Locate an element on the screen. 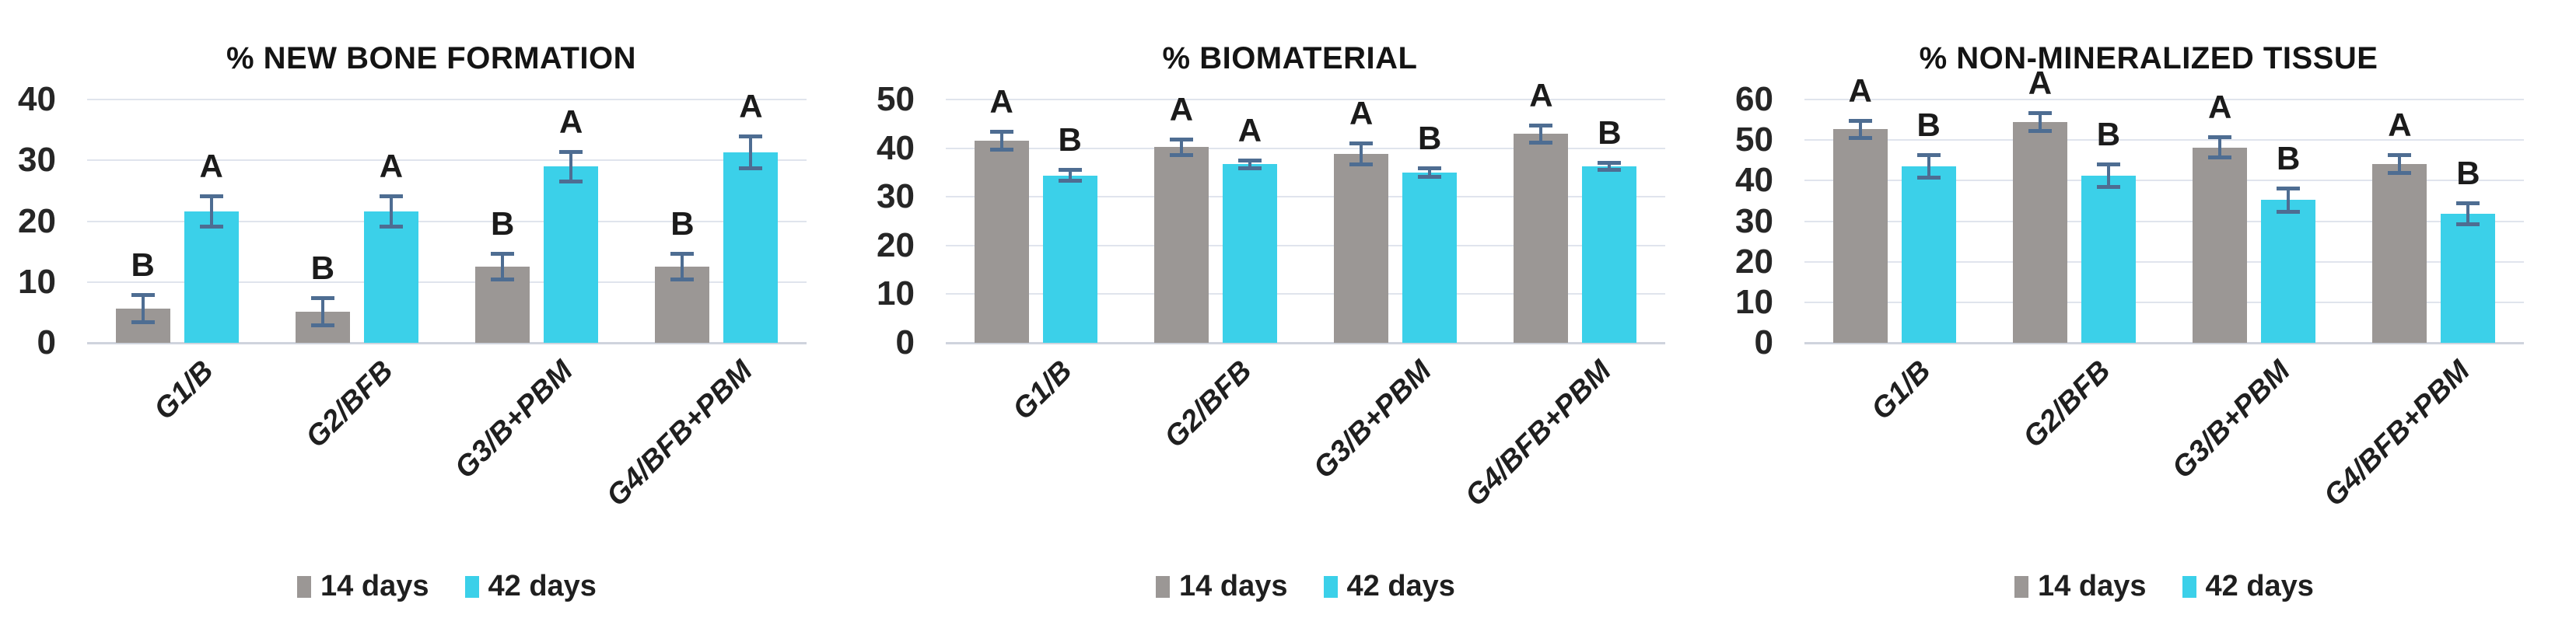  legend-item: 42 days is located at coordinates (1389, 587).